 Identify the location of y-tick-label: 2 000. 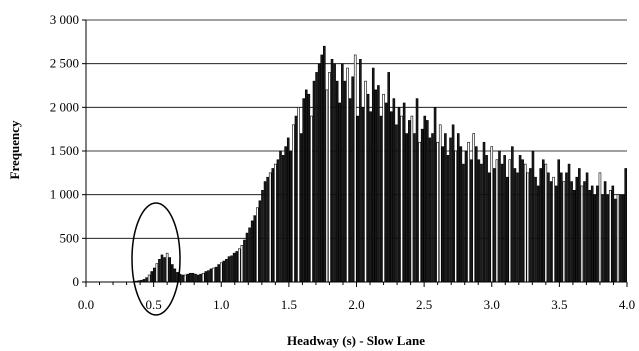
(64, 106).